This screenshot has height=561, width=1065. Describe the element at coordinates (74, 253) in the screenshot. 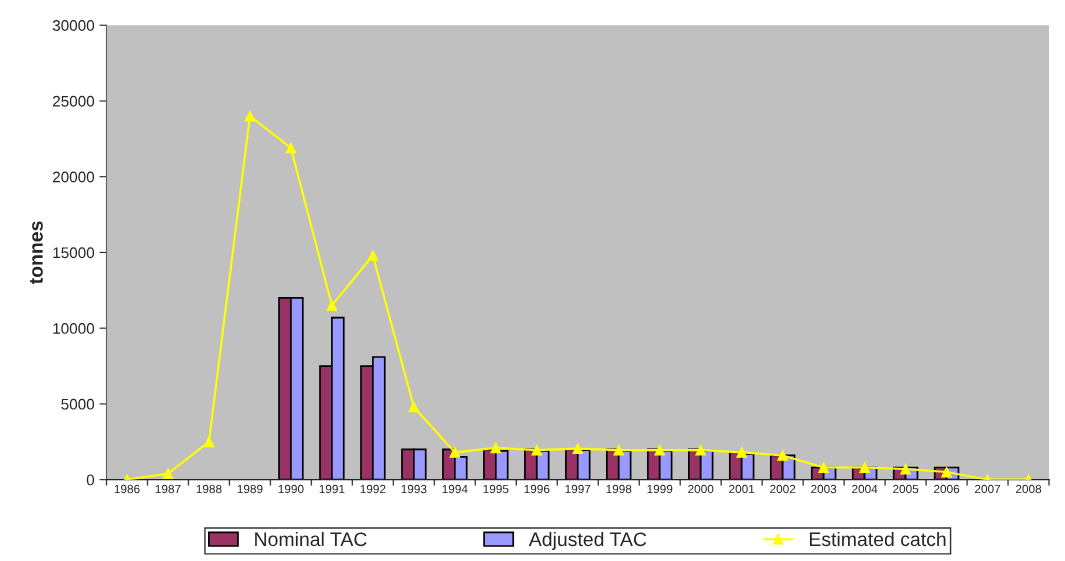

I see `y-tick-label: 15000` at that location.